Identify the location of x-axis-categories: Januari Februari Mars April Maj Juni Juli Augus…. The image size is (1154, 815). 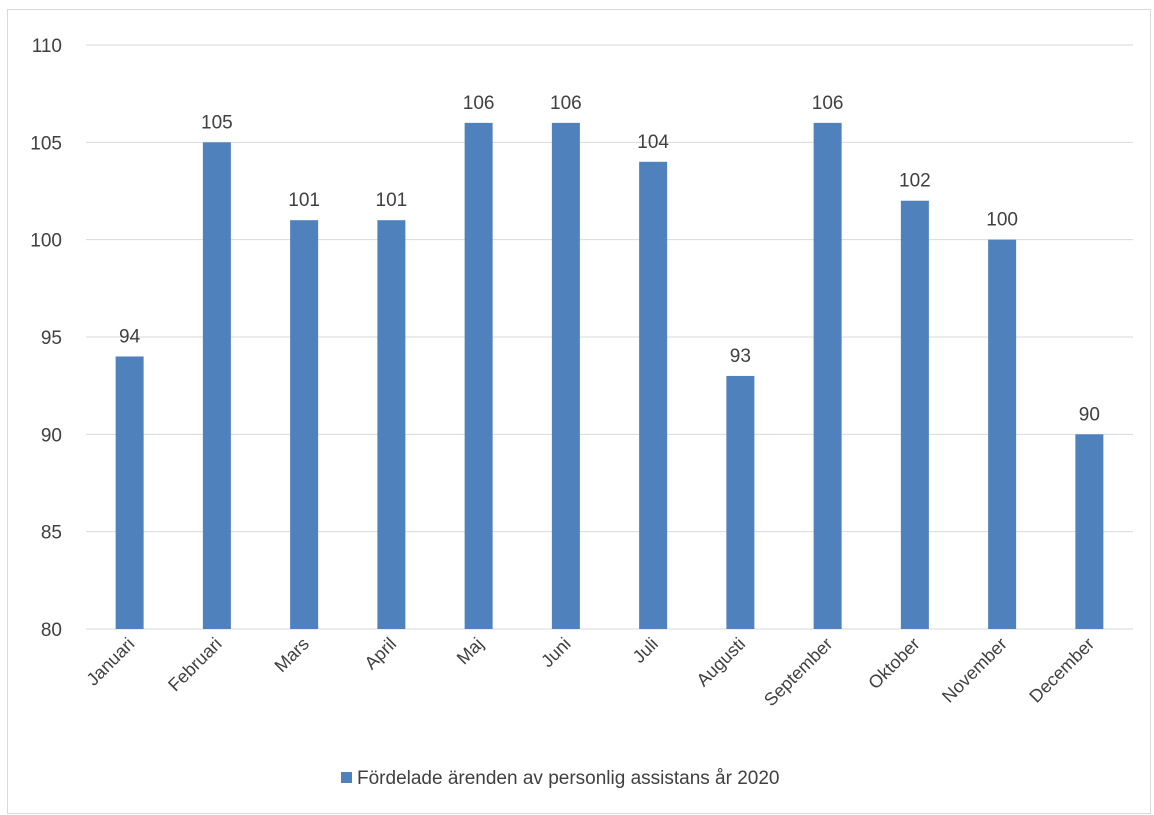
(591, 672).